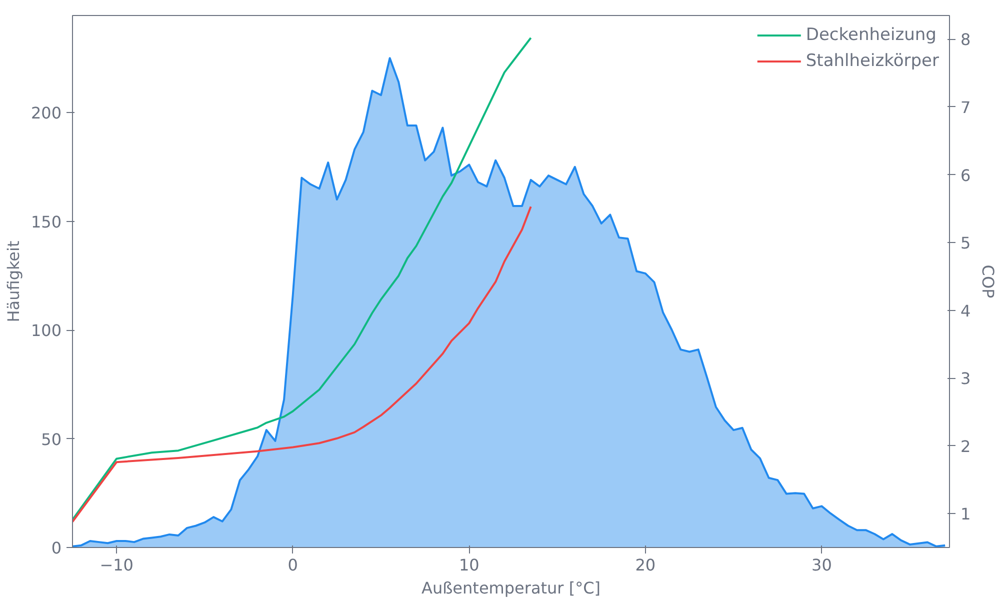 This screenshot has width=1000, height=600. What do you see at coordinates (965, 175) in the screenshot?
I see `y2-tick-label: 6` at bounding box center [965, 175].